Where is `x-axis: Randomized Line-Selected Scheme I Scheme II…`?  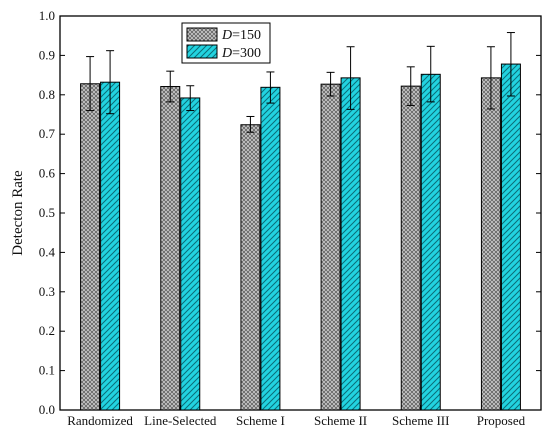 x-axis: Randomized Line-Selected Scheme I Scheme II… is located at coordinates (296, 416).